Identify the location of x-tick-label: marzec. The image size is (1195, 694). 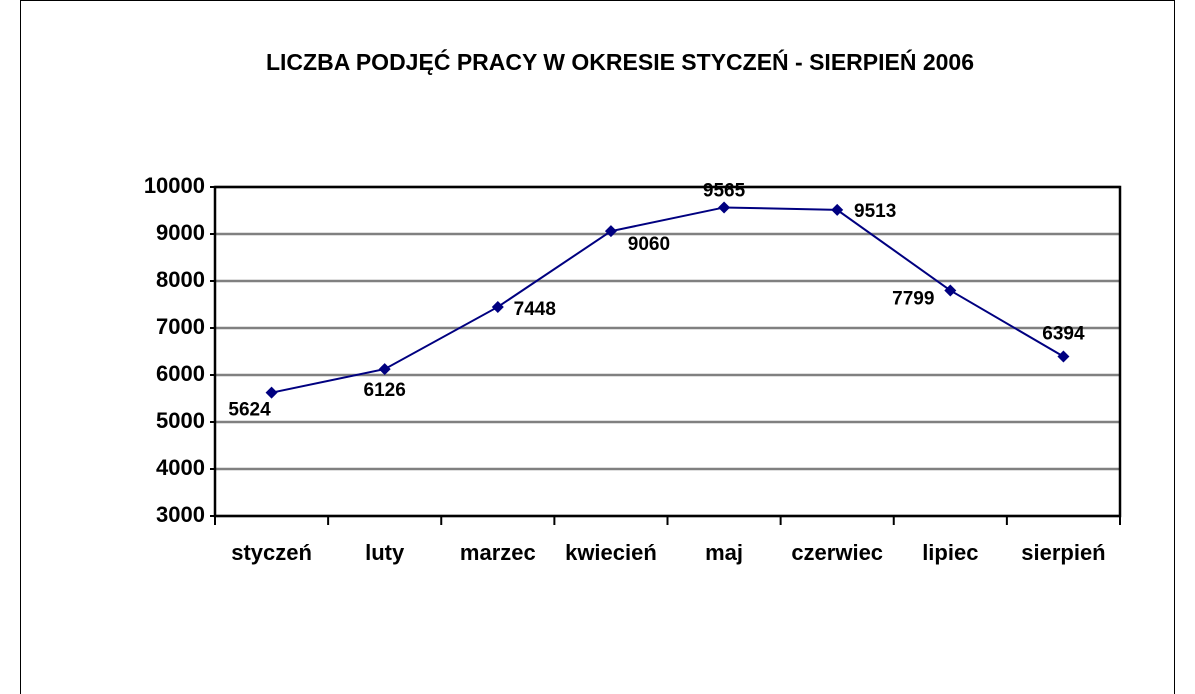
(498, 552).